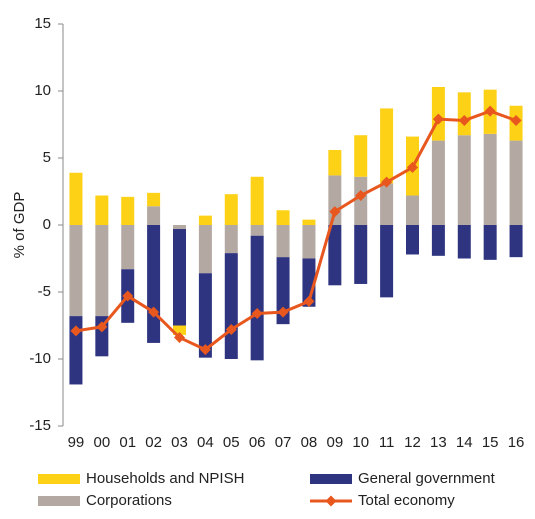 The width and height of the screenshot is (535, 519). What do you see at coordinates (47, 224) in the screenshot?
I see `y-tick-label: 0` at bounding box center [47, 224].